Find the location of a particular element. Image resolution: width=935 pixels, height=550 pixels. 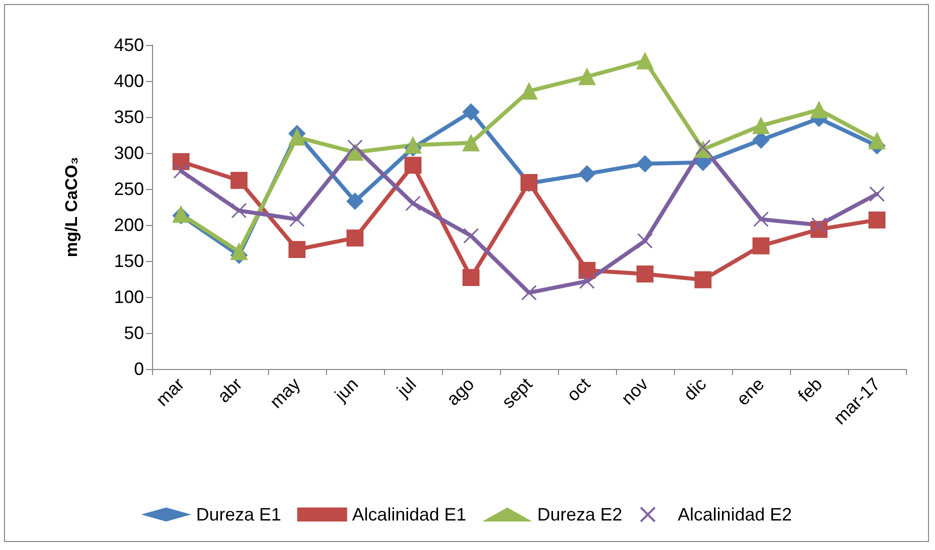

y-tick-label: 250 is located at coordinates (129, 189).